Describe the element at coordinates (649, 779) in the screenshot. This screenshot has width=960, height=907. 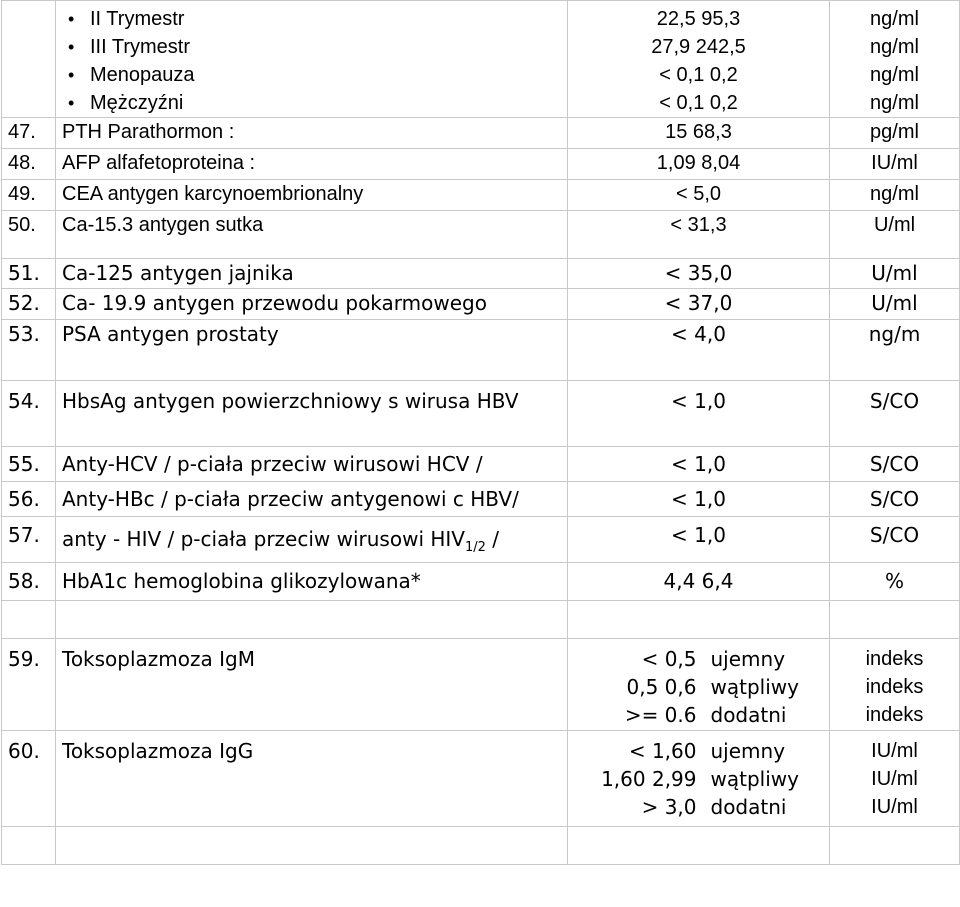
I see `range-value: 1,60 2,99` at that location.